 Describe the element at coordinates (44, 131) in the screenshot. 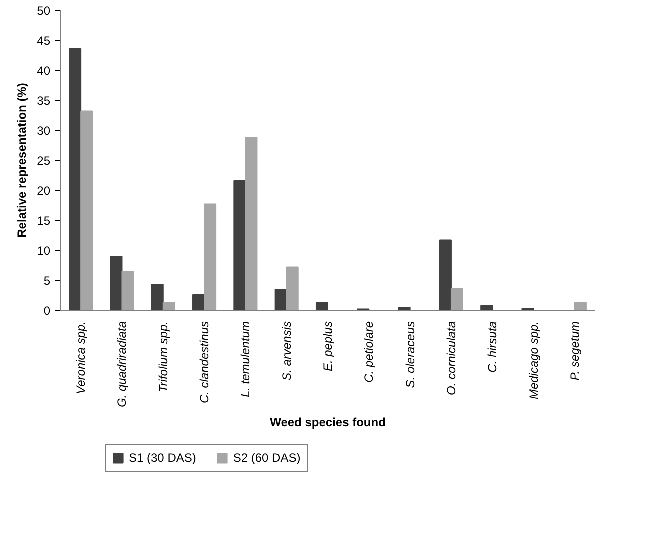

I see `y-tick-label: 30` at that location.